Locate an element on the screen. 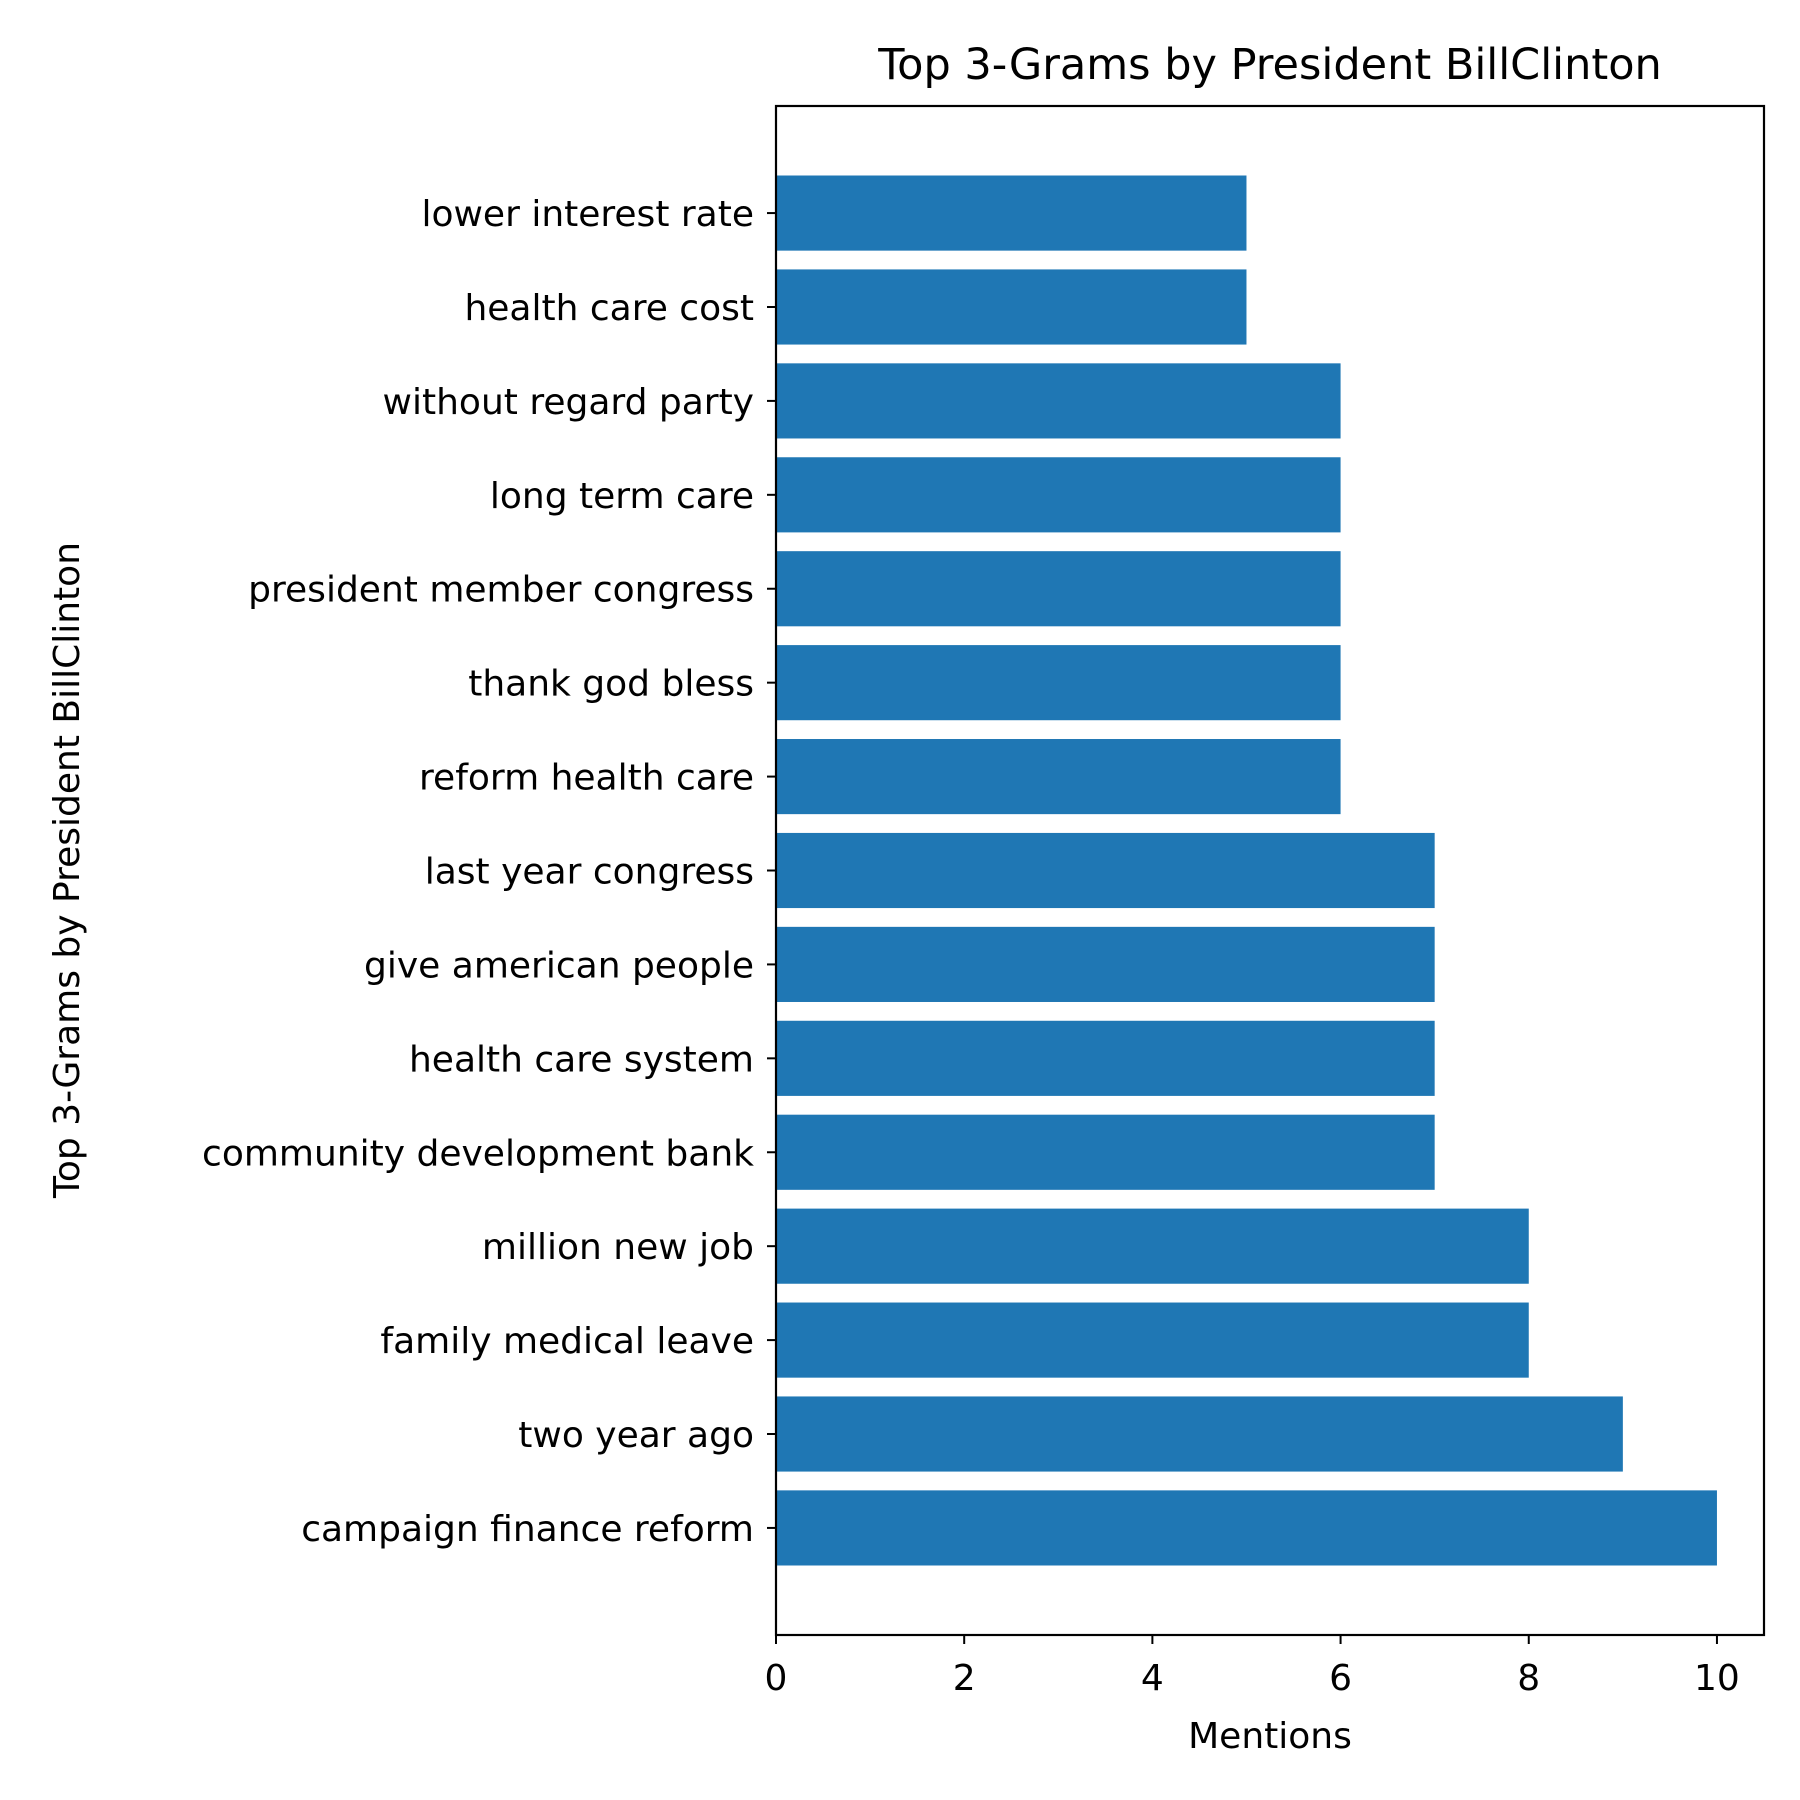  bar-family-medical-leave is located at coordinates (1152, 1340).